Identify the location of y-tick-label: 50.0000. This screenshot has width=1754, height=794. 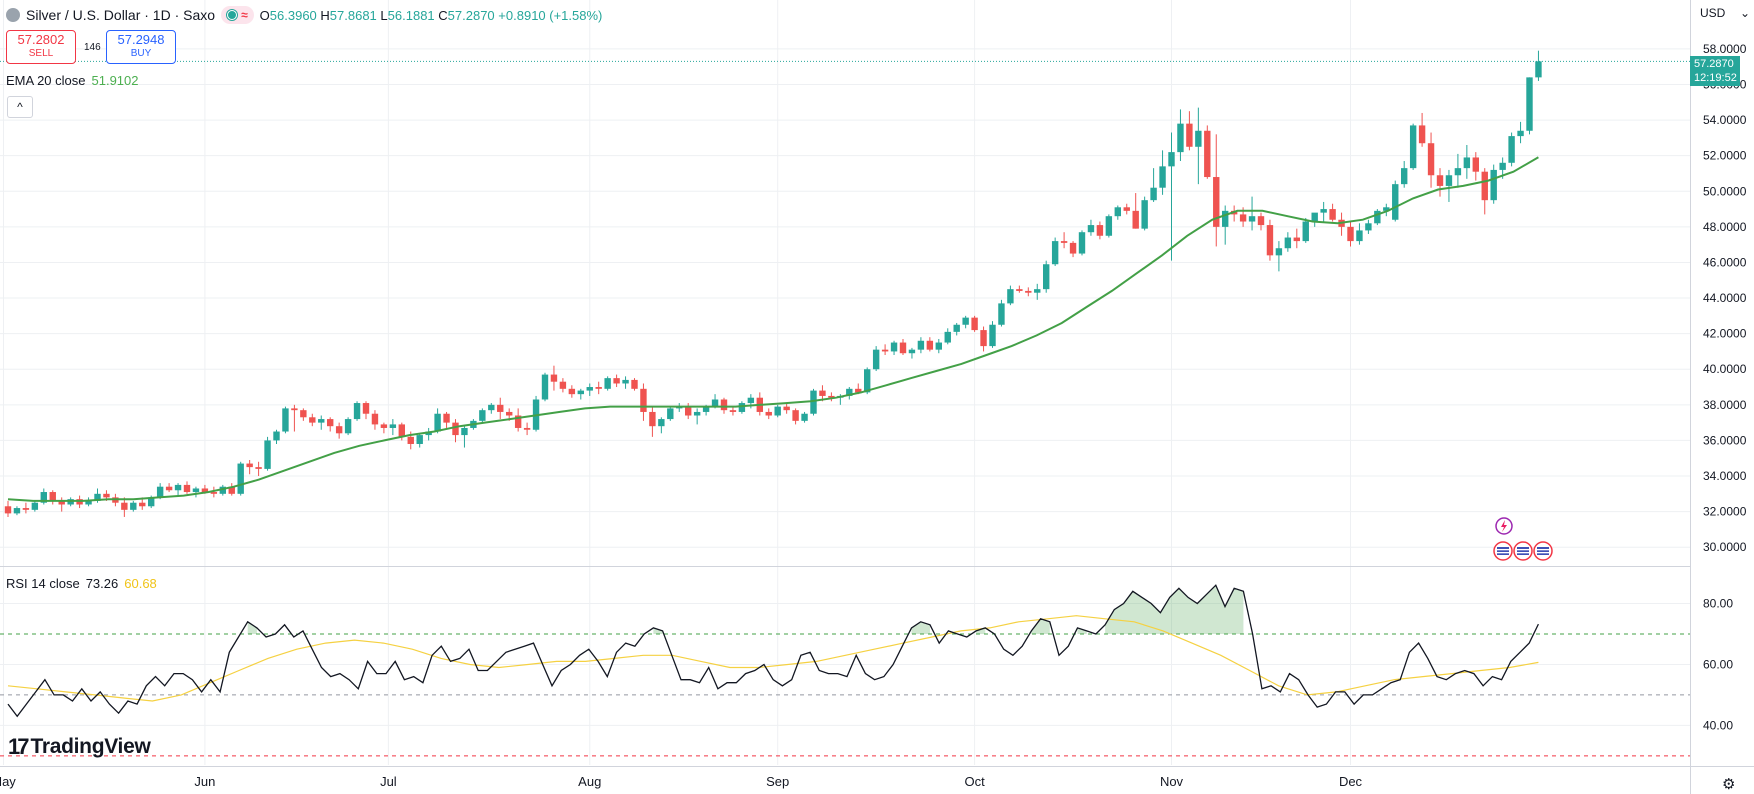
(1725, 191).